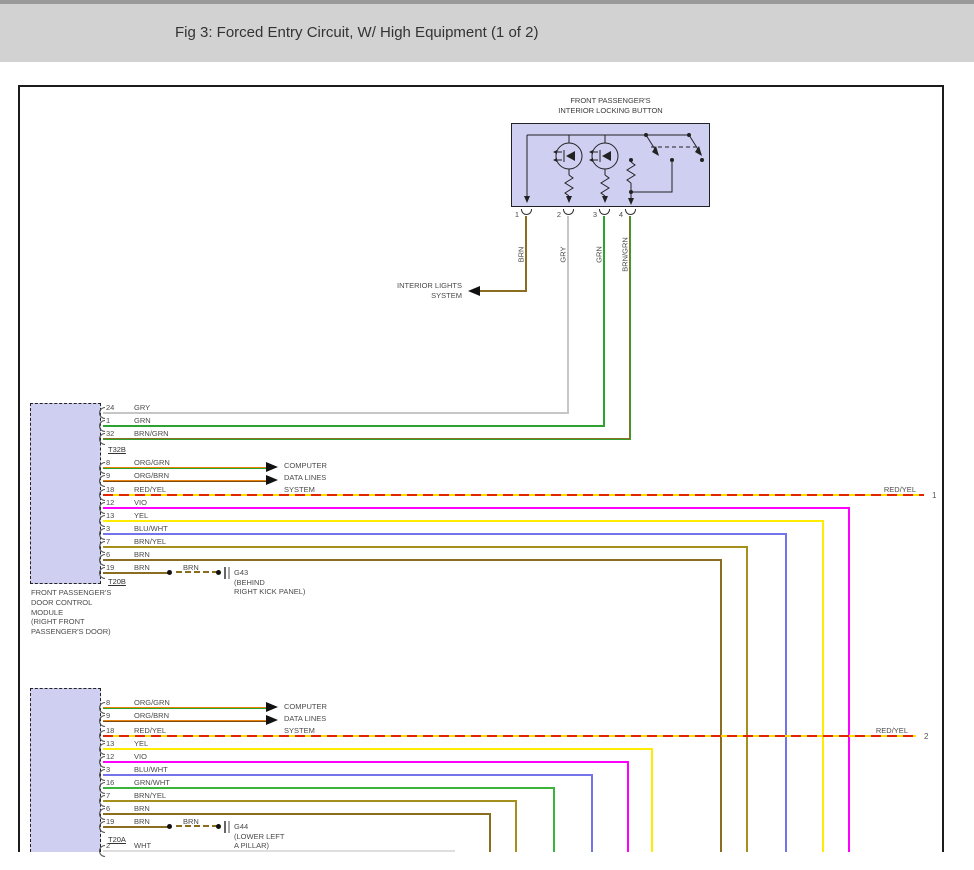 The image size is (974, 870). I want to click on wire-ORG/GRN, so click(185, 468).